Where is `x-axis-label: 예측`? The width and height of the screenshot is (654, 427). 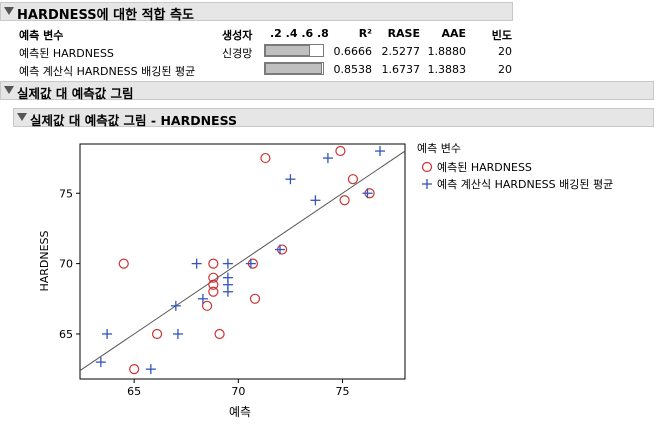
x-axis-label: 예측 is located at coordinates (240, 412).